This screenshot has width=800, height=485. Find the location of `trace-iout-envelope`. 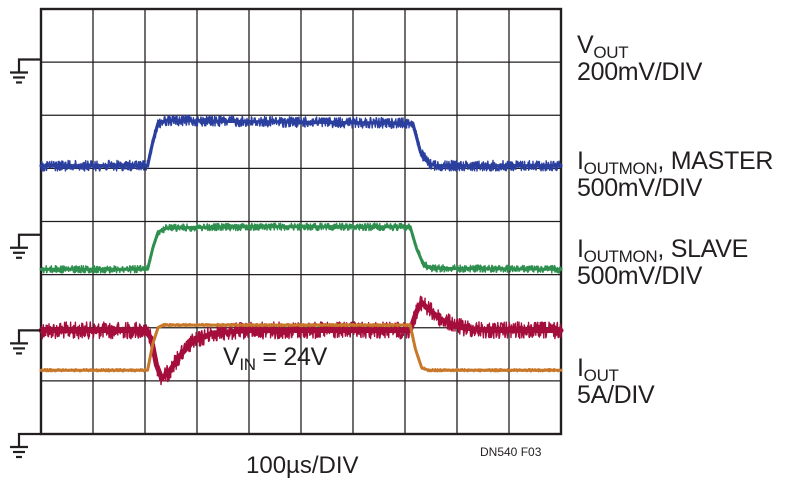

trace-iout-envelope is located at coordinates (301, 347).